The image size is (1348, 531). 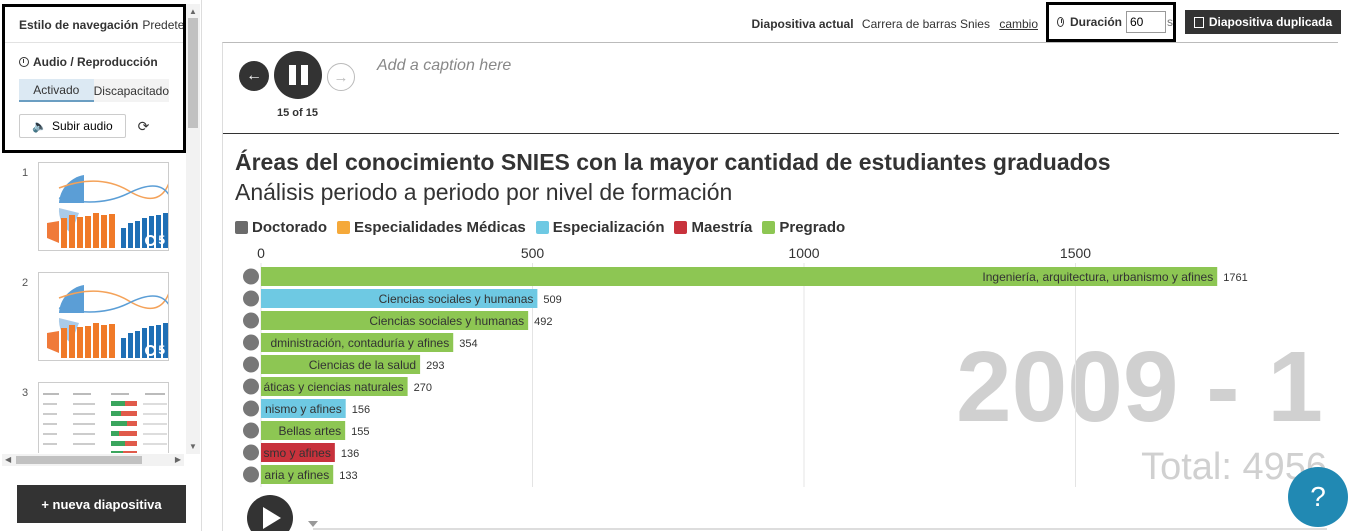 What do you see at coordinates (297, 113) in the screenshot?
I see `slide-counter: 15 of 15` at bounding box center [297, 113].